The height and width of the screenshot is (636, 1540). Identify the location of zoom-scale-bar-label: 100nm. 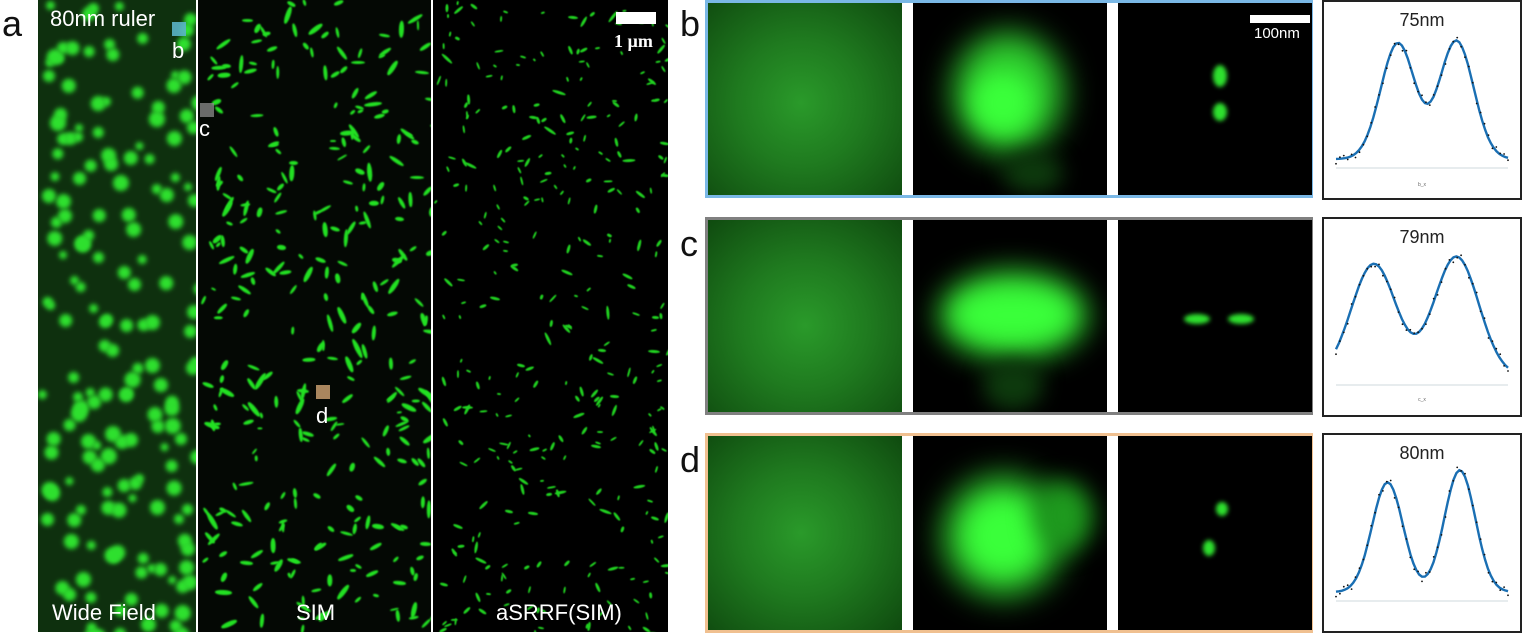
(1277, 33).